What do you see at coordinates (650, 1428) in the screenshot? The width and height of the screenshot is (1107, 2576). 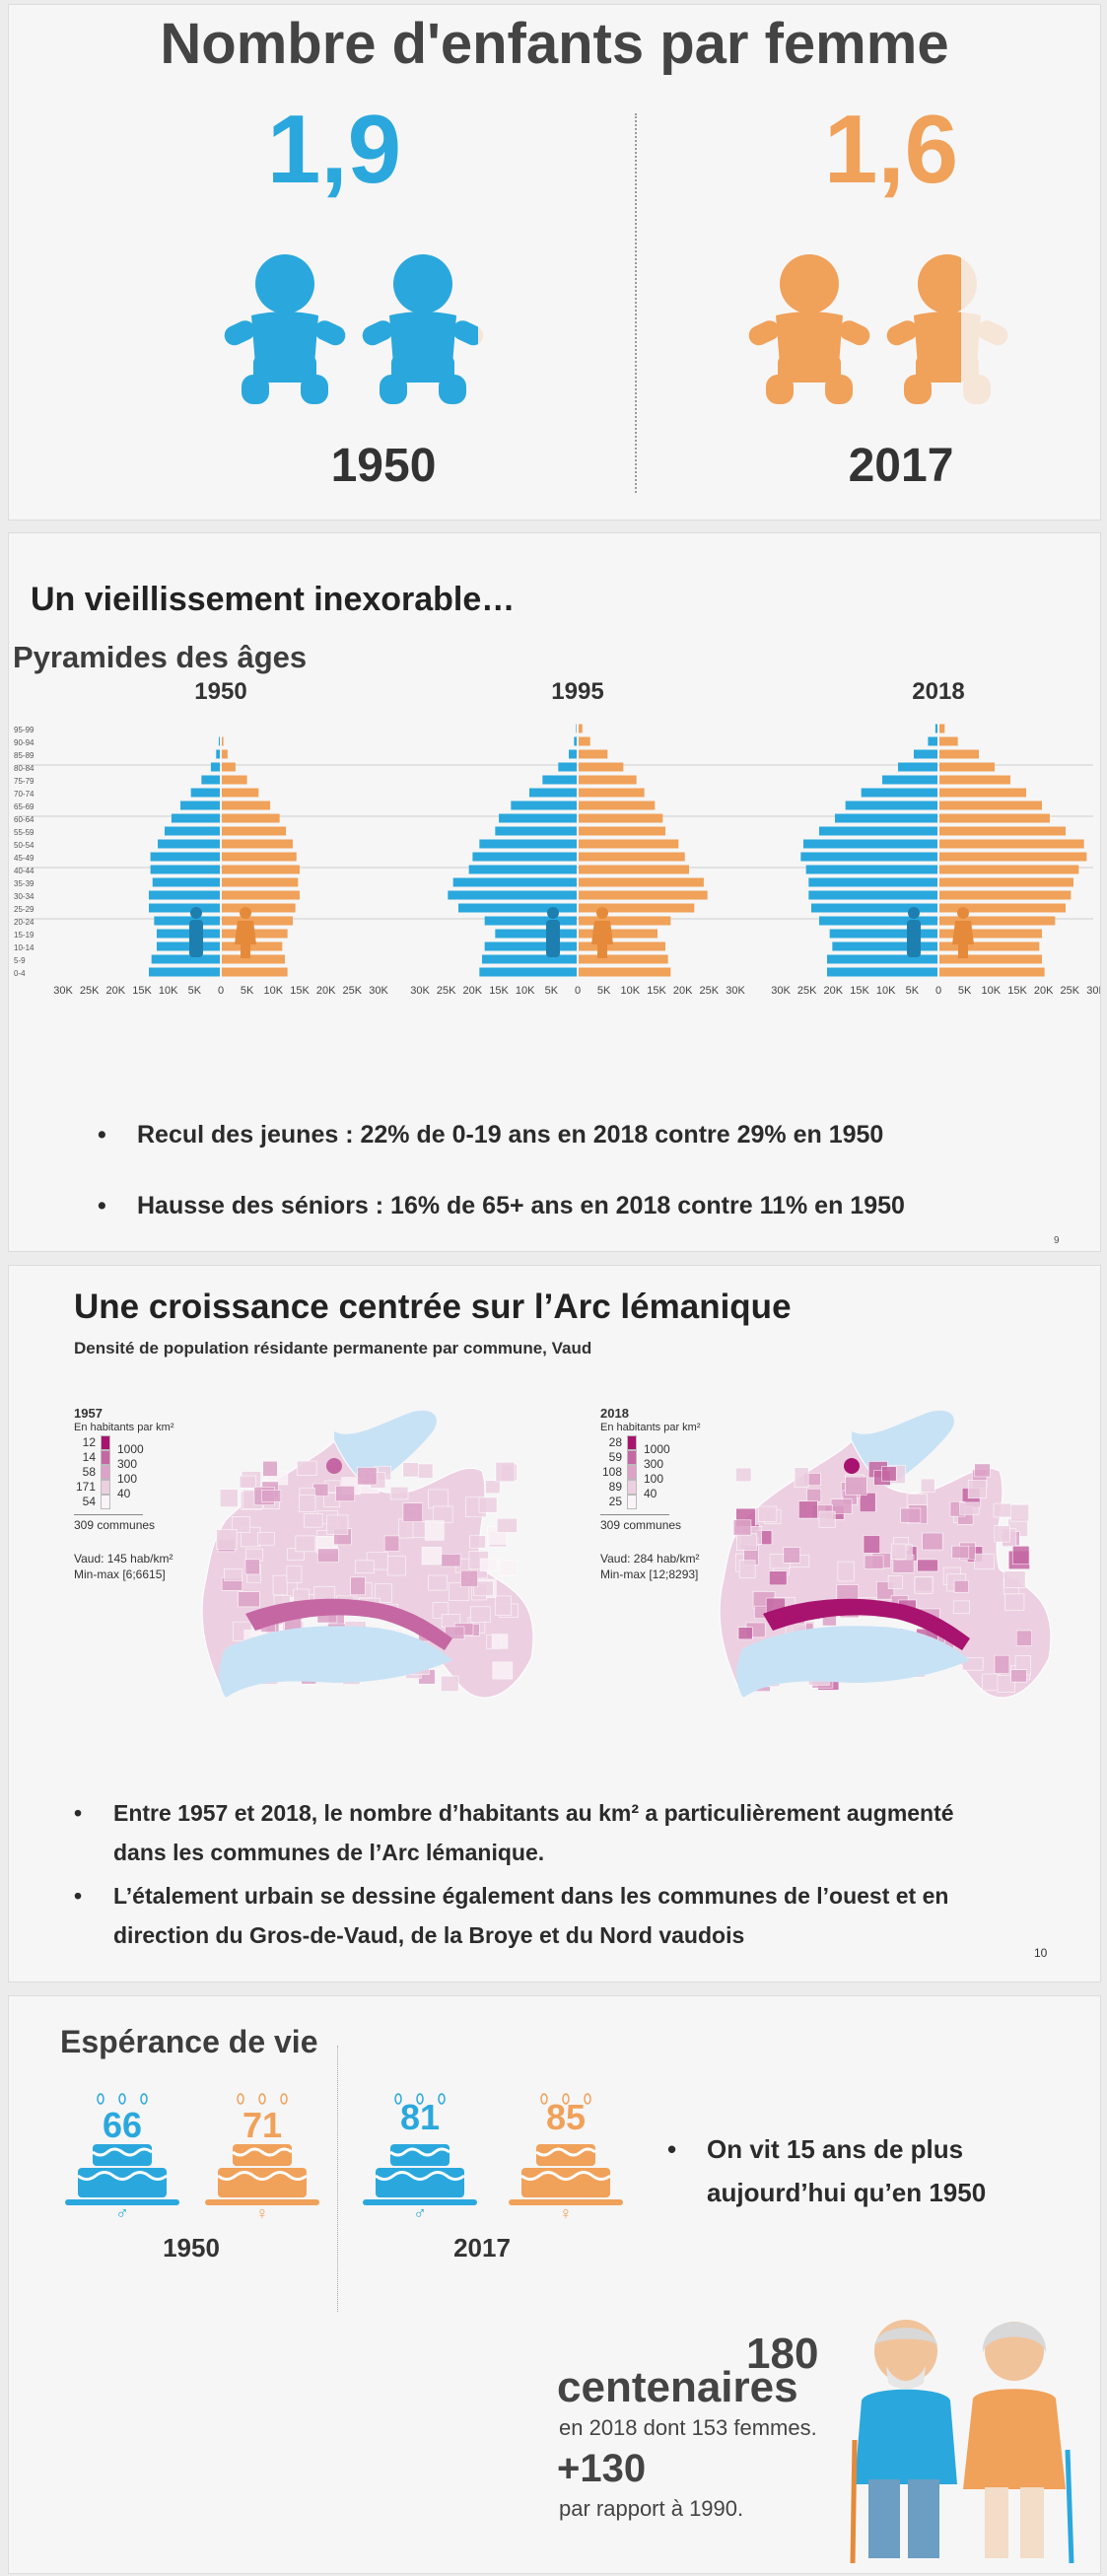 I see `map-2018-unit: En habitants par km²` at bounding box center [650, 1428].